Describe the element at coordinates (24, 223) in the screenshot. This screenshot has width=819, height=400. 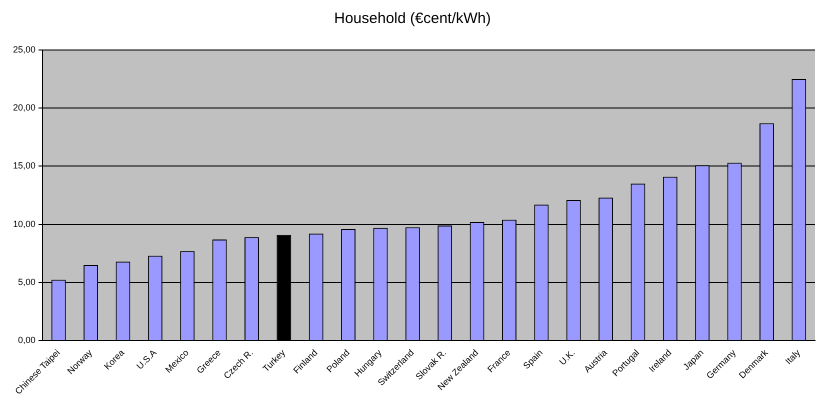
I see `y-tick-label: 10,00` at that location.